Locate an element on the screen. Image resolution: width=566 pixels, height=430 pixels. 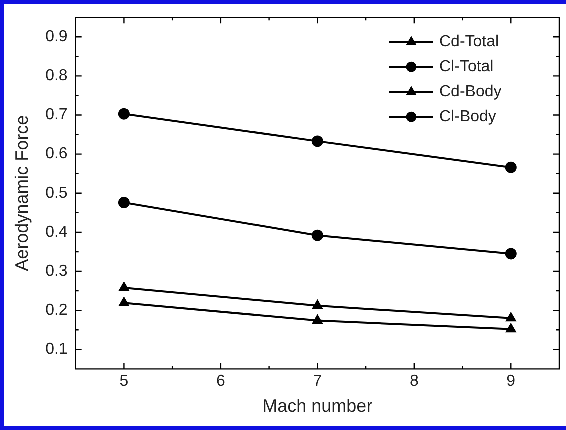
y-tick-label: 0.8 is located at coordinates (57, 76).